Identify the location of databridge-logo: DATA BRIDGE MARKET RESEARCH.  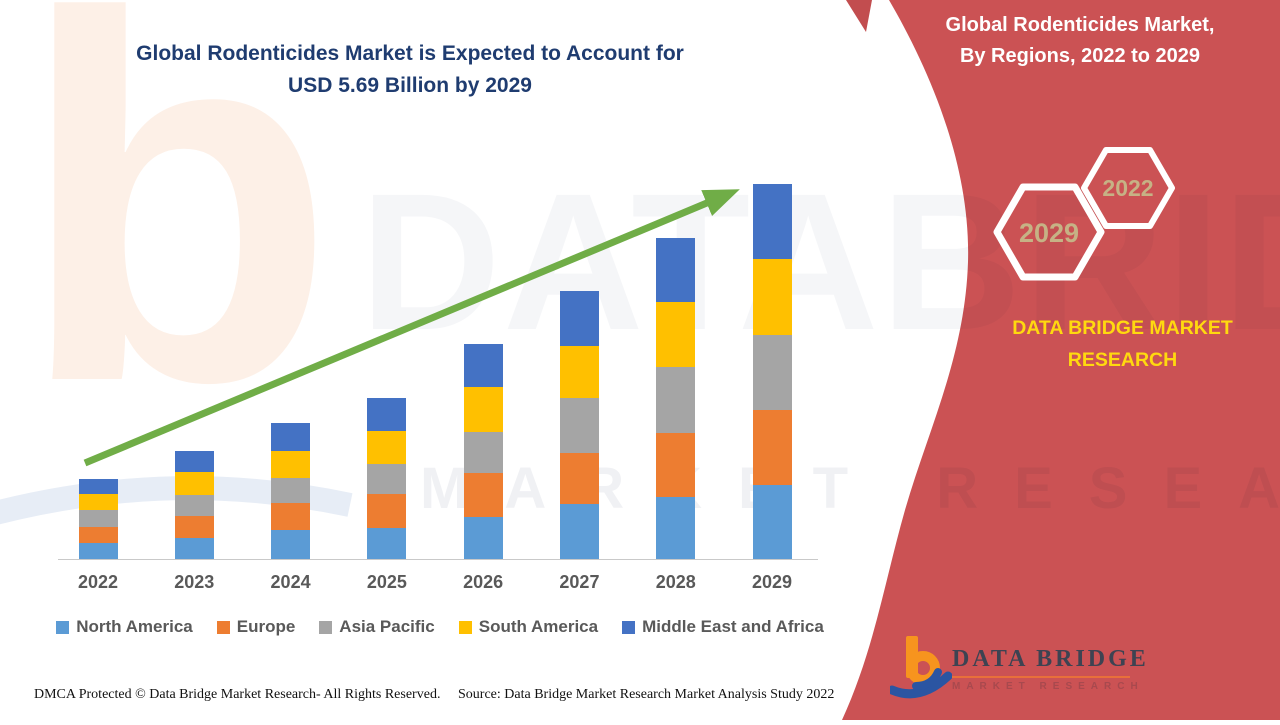
(1020, 670).